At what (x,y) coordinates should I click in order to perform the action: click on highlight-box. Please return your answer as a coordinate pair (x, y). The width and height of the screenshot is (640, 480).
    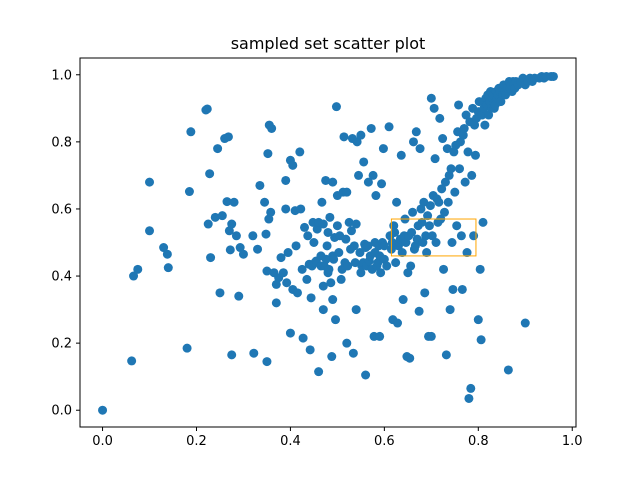
    Looking at the image, I should click on (433, 237).